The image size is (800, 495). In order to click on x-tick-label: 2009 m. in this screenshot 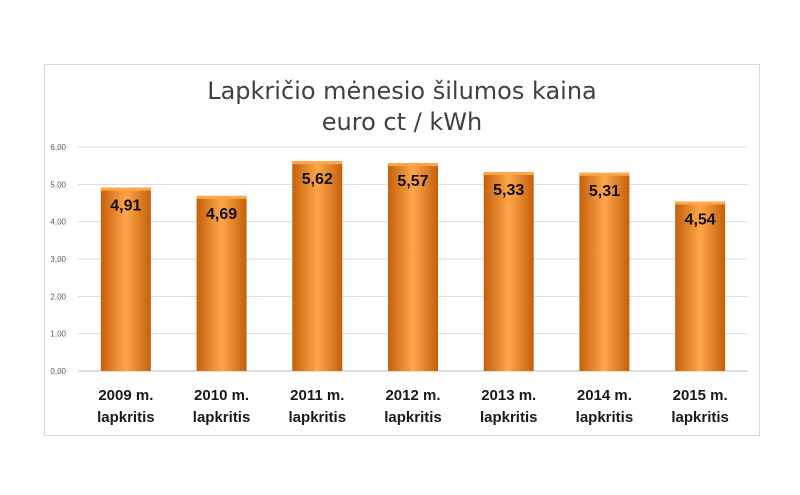, I will do `click(125, 395)`.